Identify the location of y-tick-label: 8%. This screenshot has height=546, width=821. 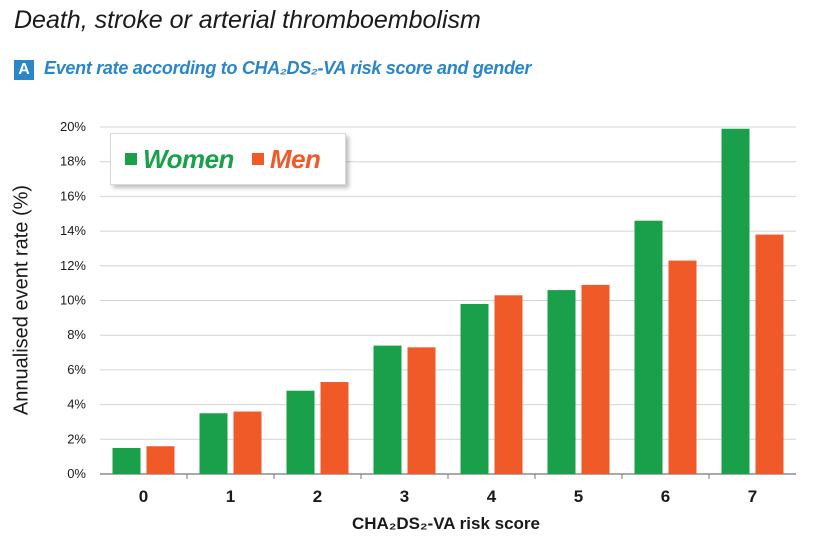
(76, 334).